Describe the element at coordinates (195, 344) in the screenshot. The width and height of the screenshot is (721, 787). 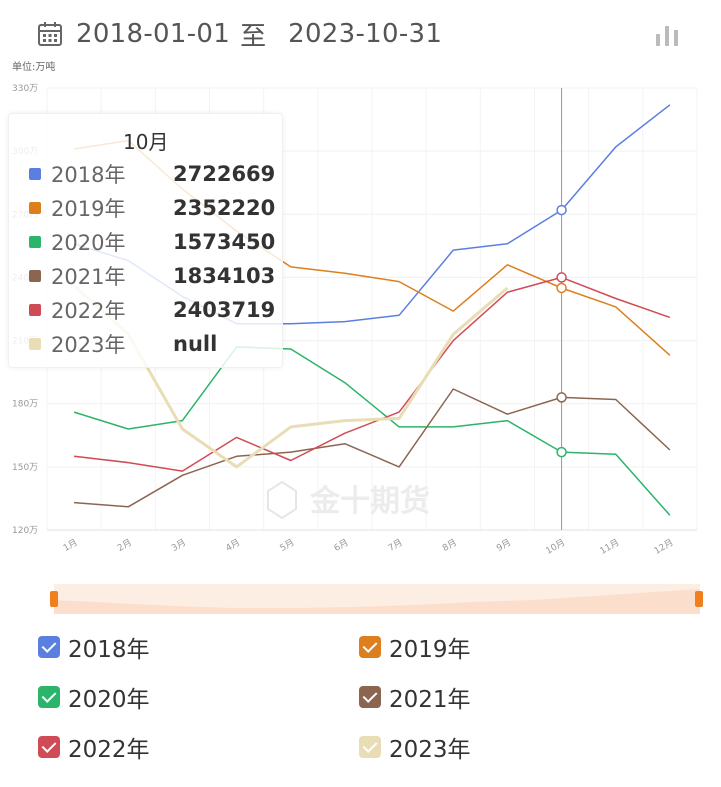
I see `tooltip-series-value: null` at that location.